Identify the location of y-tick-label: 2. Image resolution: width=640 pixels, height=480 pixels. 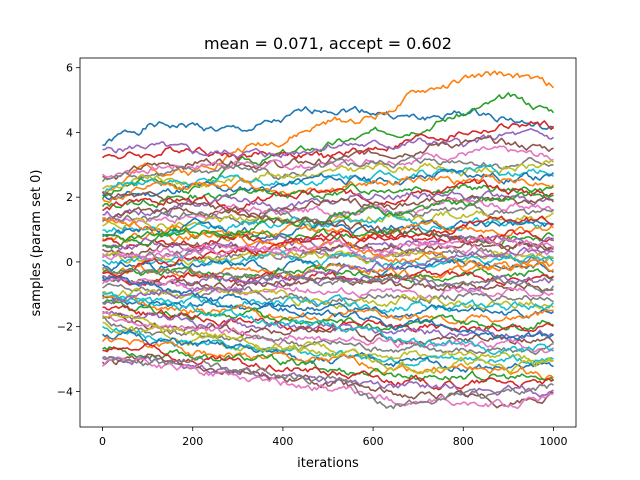
(69, 197).